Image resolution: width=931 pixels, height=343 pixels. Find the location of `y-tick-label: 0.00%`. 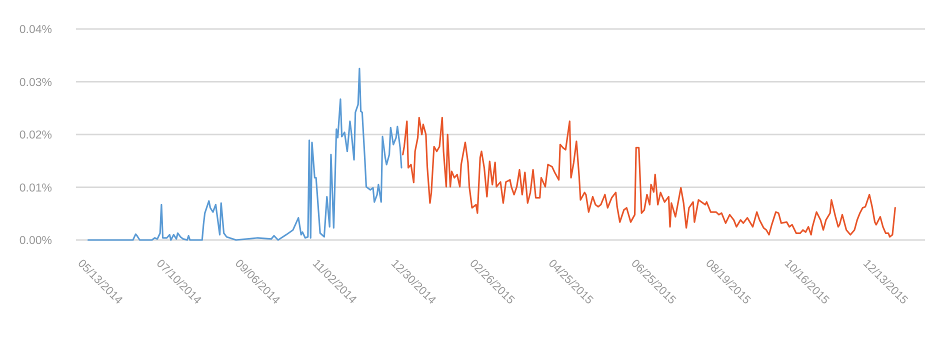

y-tick-label: 0.00% is located at coordinates (35, 241).